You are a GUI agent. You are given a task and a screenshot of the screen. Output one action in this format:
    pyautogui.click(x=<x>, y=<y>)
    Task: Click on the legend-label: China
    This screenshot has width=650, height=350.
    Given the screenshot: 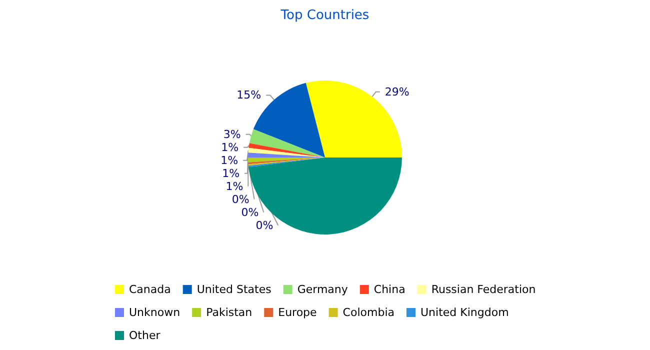 What is the action you would take?
    pyautogui.click(x=390, y=289)
    